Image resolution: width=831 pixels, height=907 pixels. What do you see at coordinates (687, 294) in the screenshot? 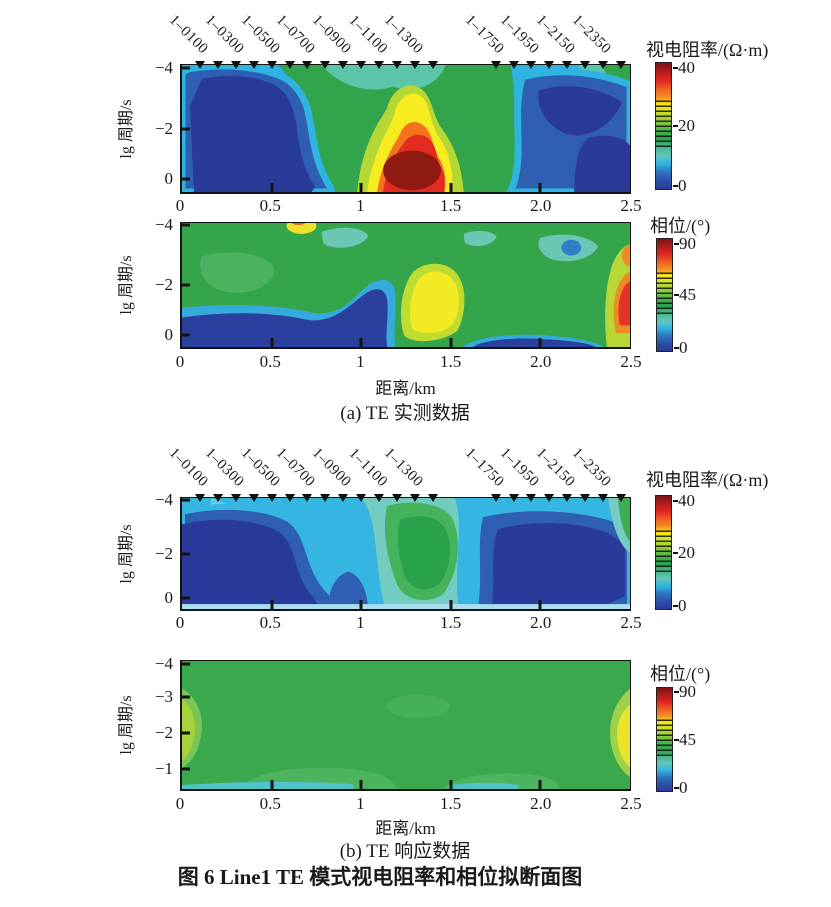
I see `colorbar-tick-label: 45` at bounding box center [687, 294].